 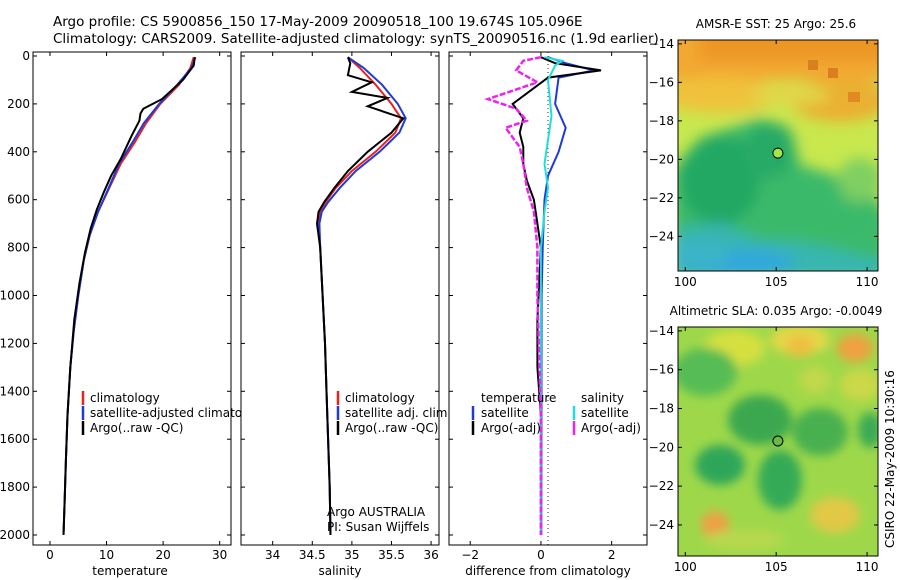 What do you see at coordinates (505, 413) in the screenshot?
I see `legend-label-temp-satellite: satellite` at bounding box center [505, 413].